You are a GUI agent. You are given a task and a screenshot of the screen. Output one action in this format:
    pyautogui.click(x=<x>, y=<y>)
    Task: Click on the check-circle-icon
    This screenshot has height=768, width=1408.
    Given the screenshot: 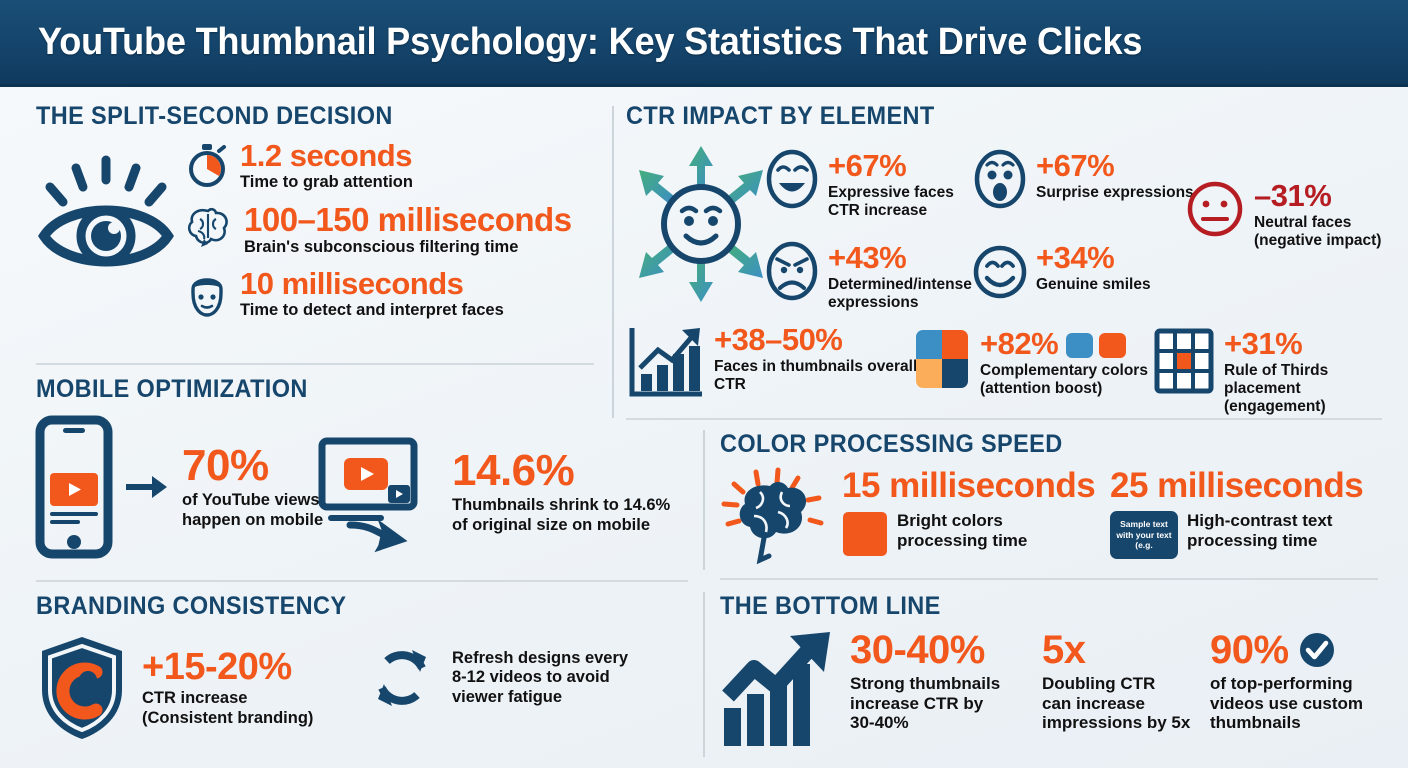 What is the action you would take?
    pyautogui.click(x=1317, y=650)
    